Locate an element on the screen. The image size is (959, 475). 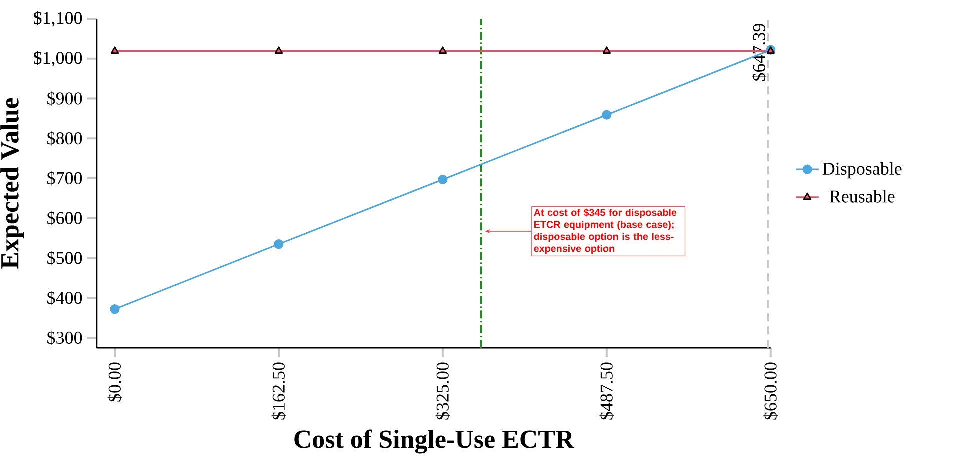
y-axis-title: Expected Value is located at coordinates (12, 183).